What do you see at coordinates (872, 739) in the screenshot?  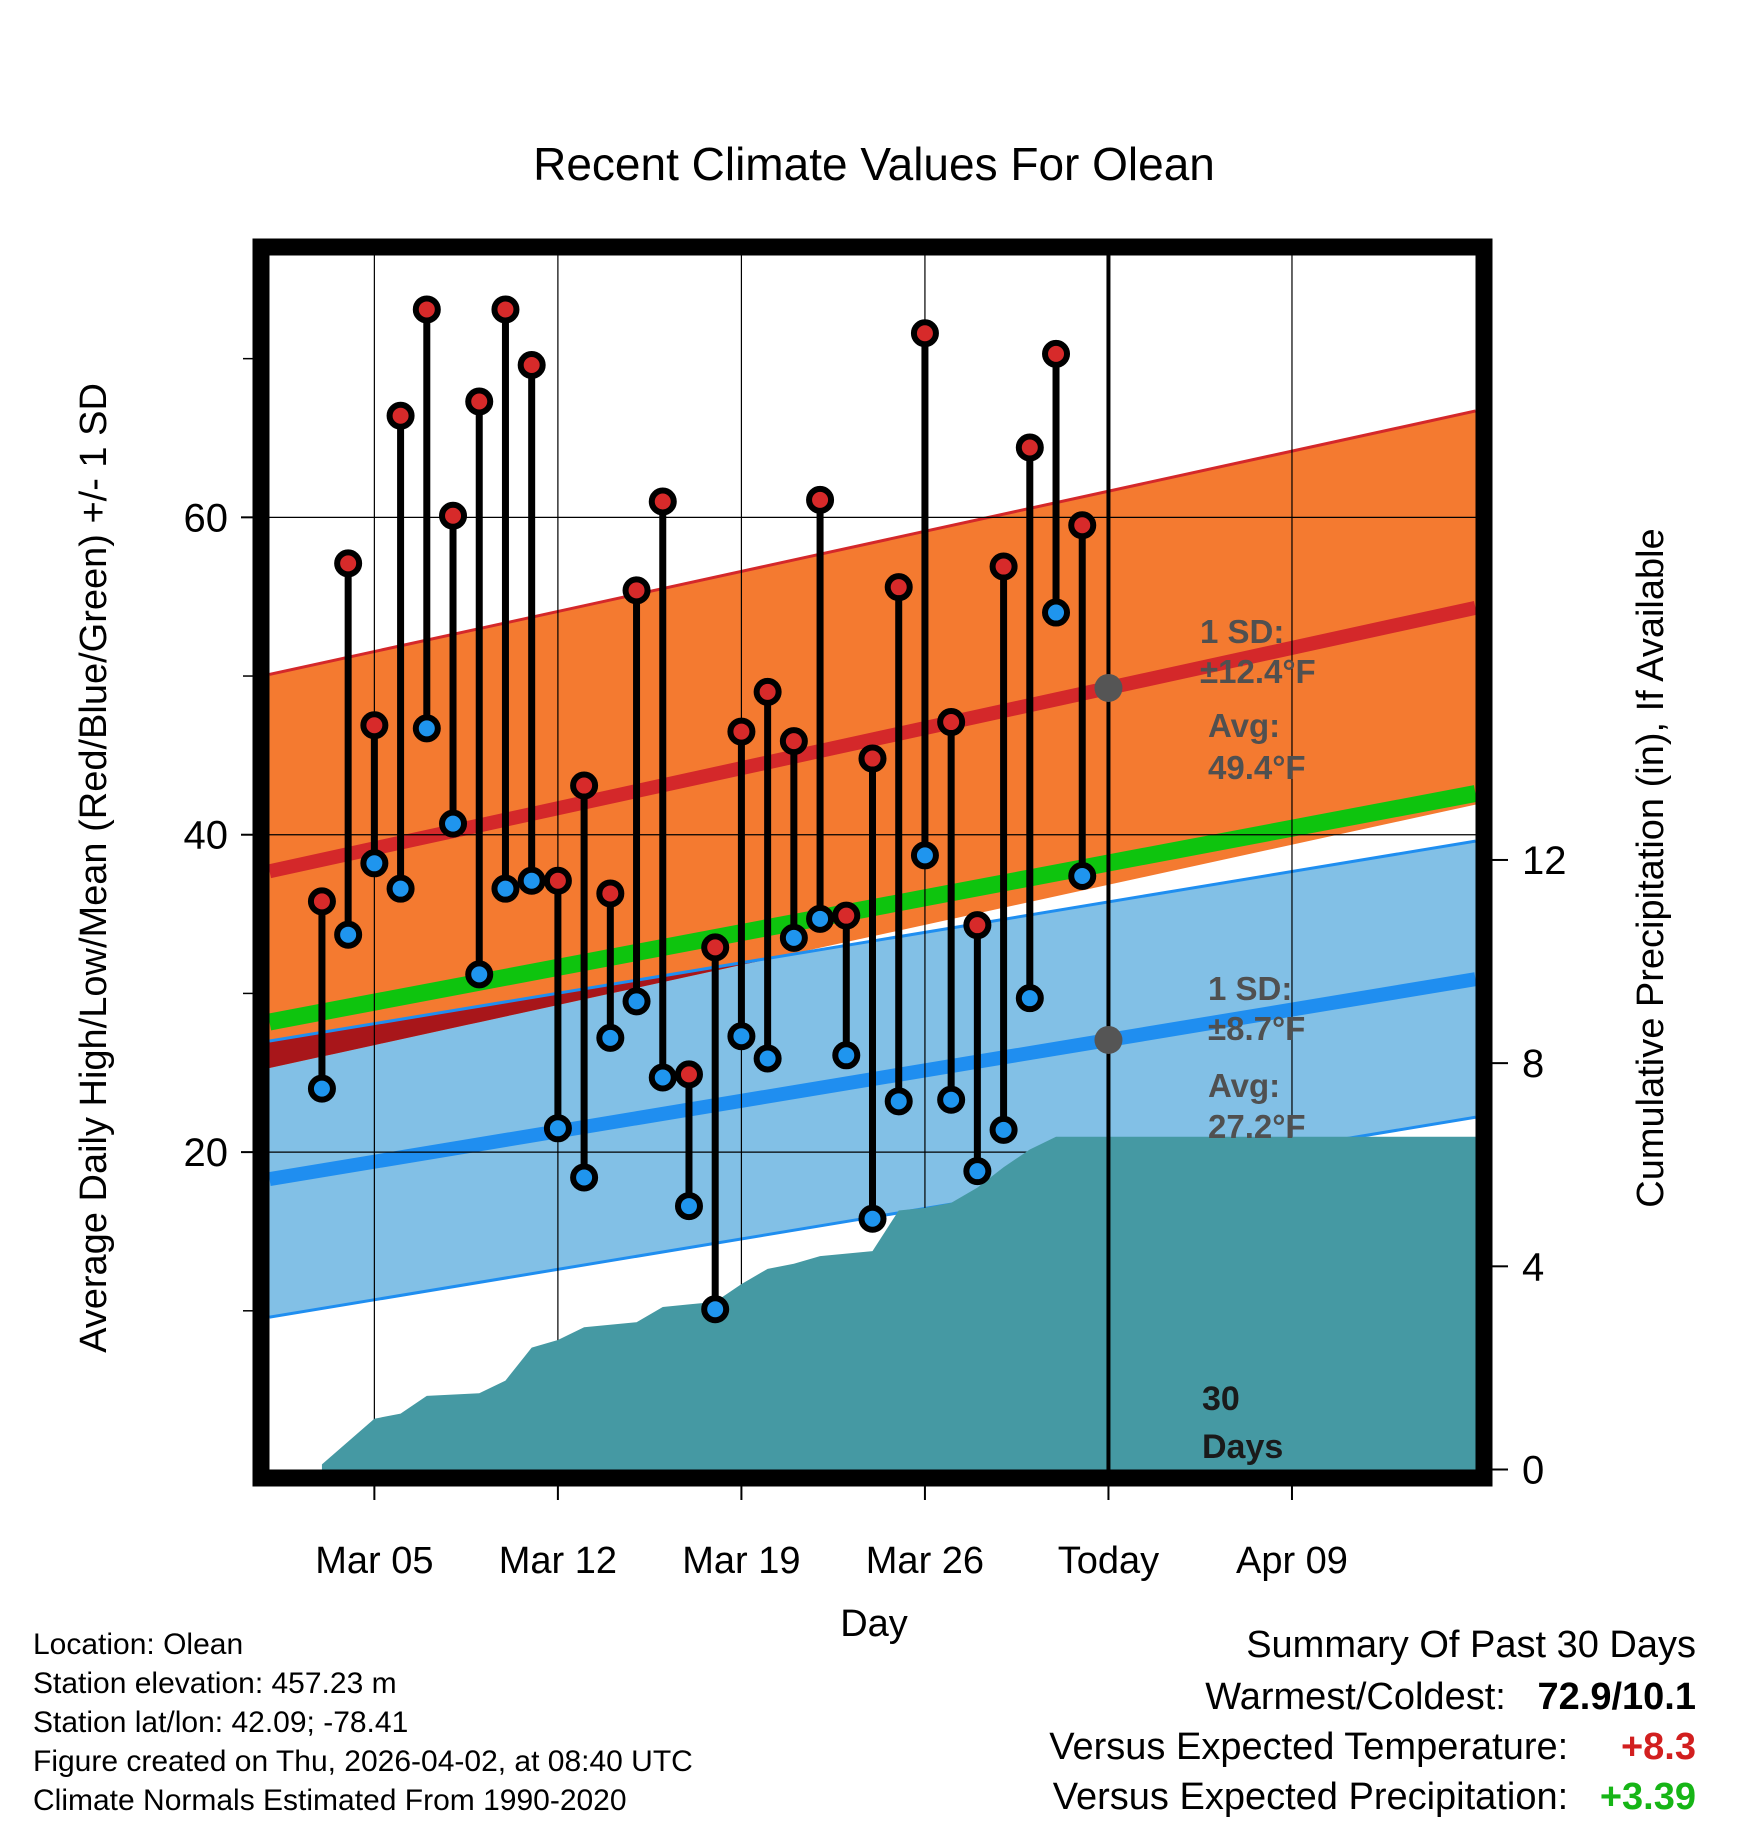 I see `normal-high-line` at bounding box center [872, 739].